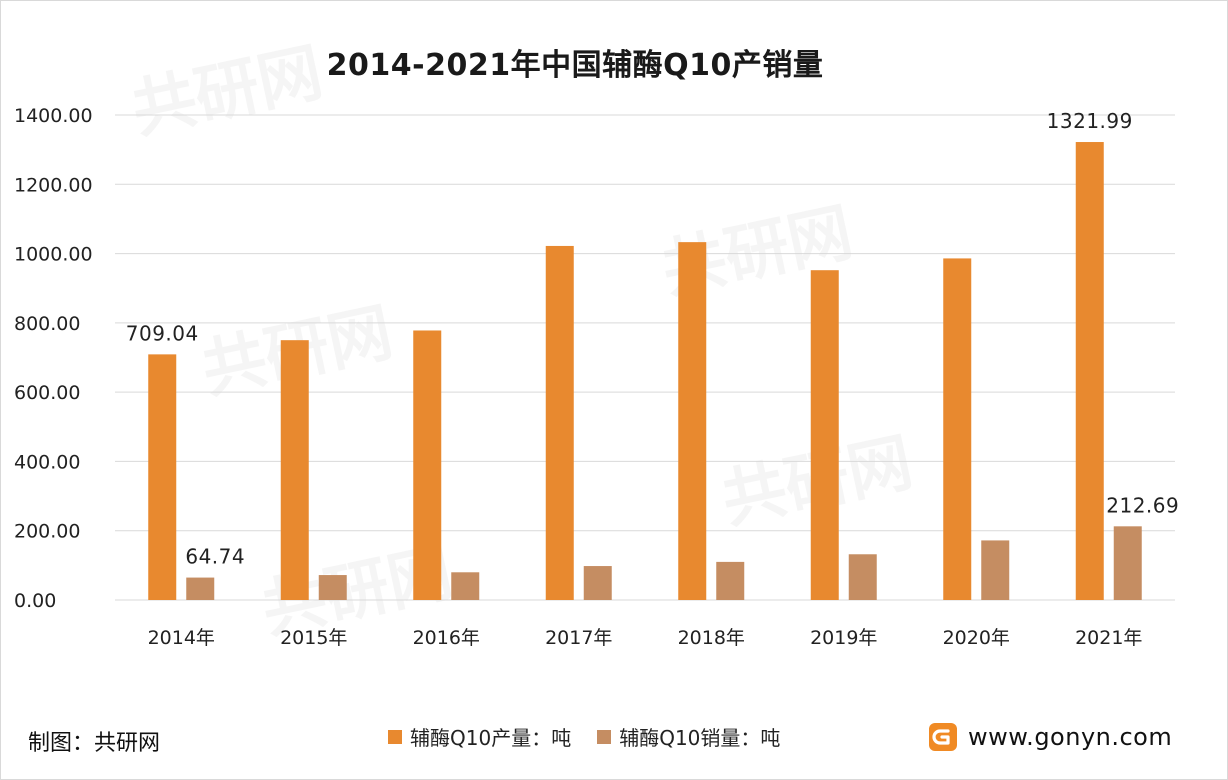  I want to click on y-tick-label: 1200.00, so click(53, 185).